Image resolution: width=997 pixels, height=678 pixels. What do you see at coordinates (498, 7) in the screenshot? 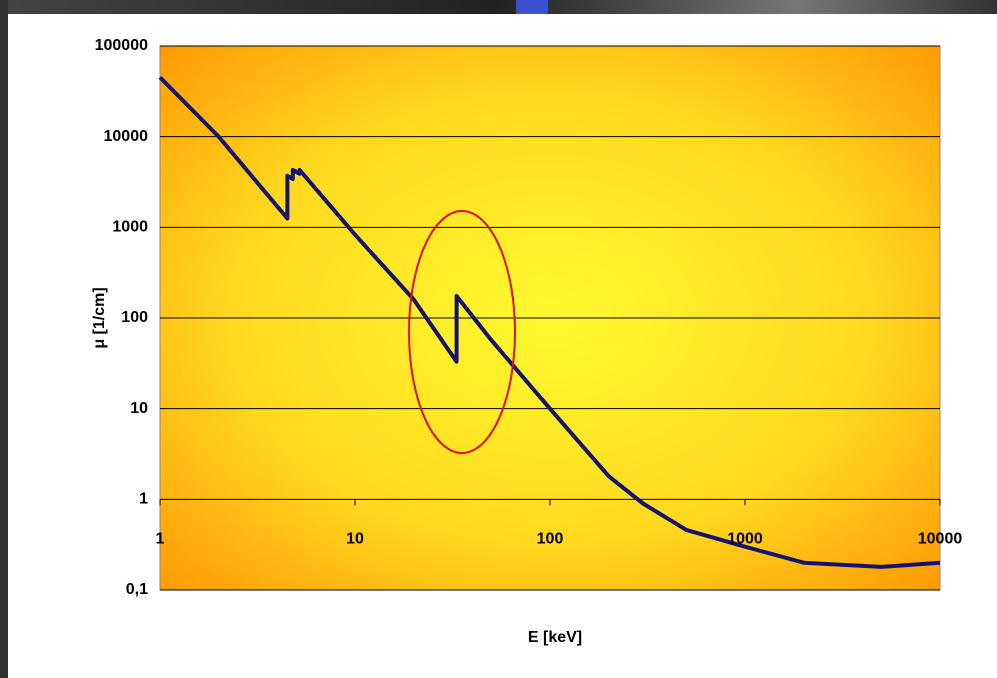
I see `top-strip` at bounding box center [498, 7].